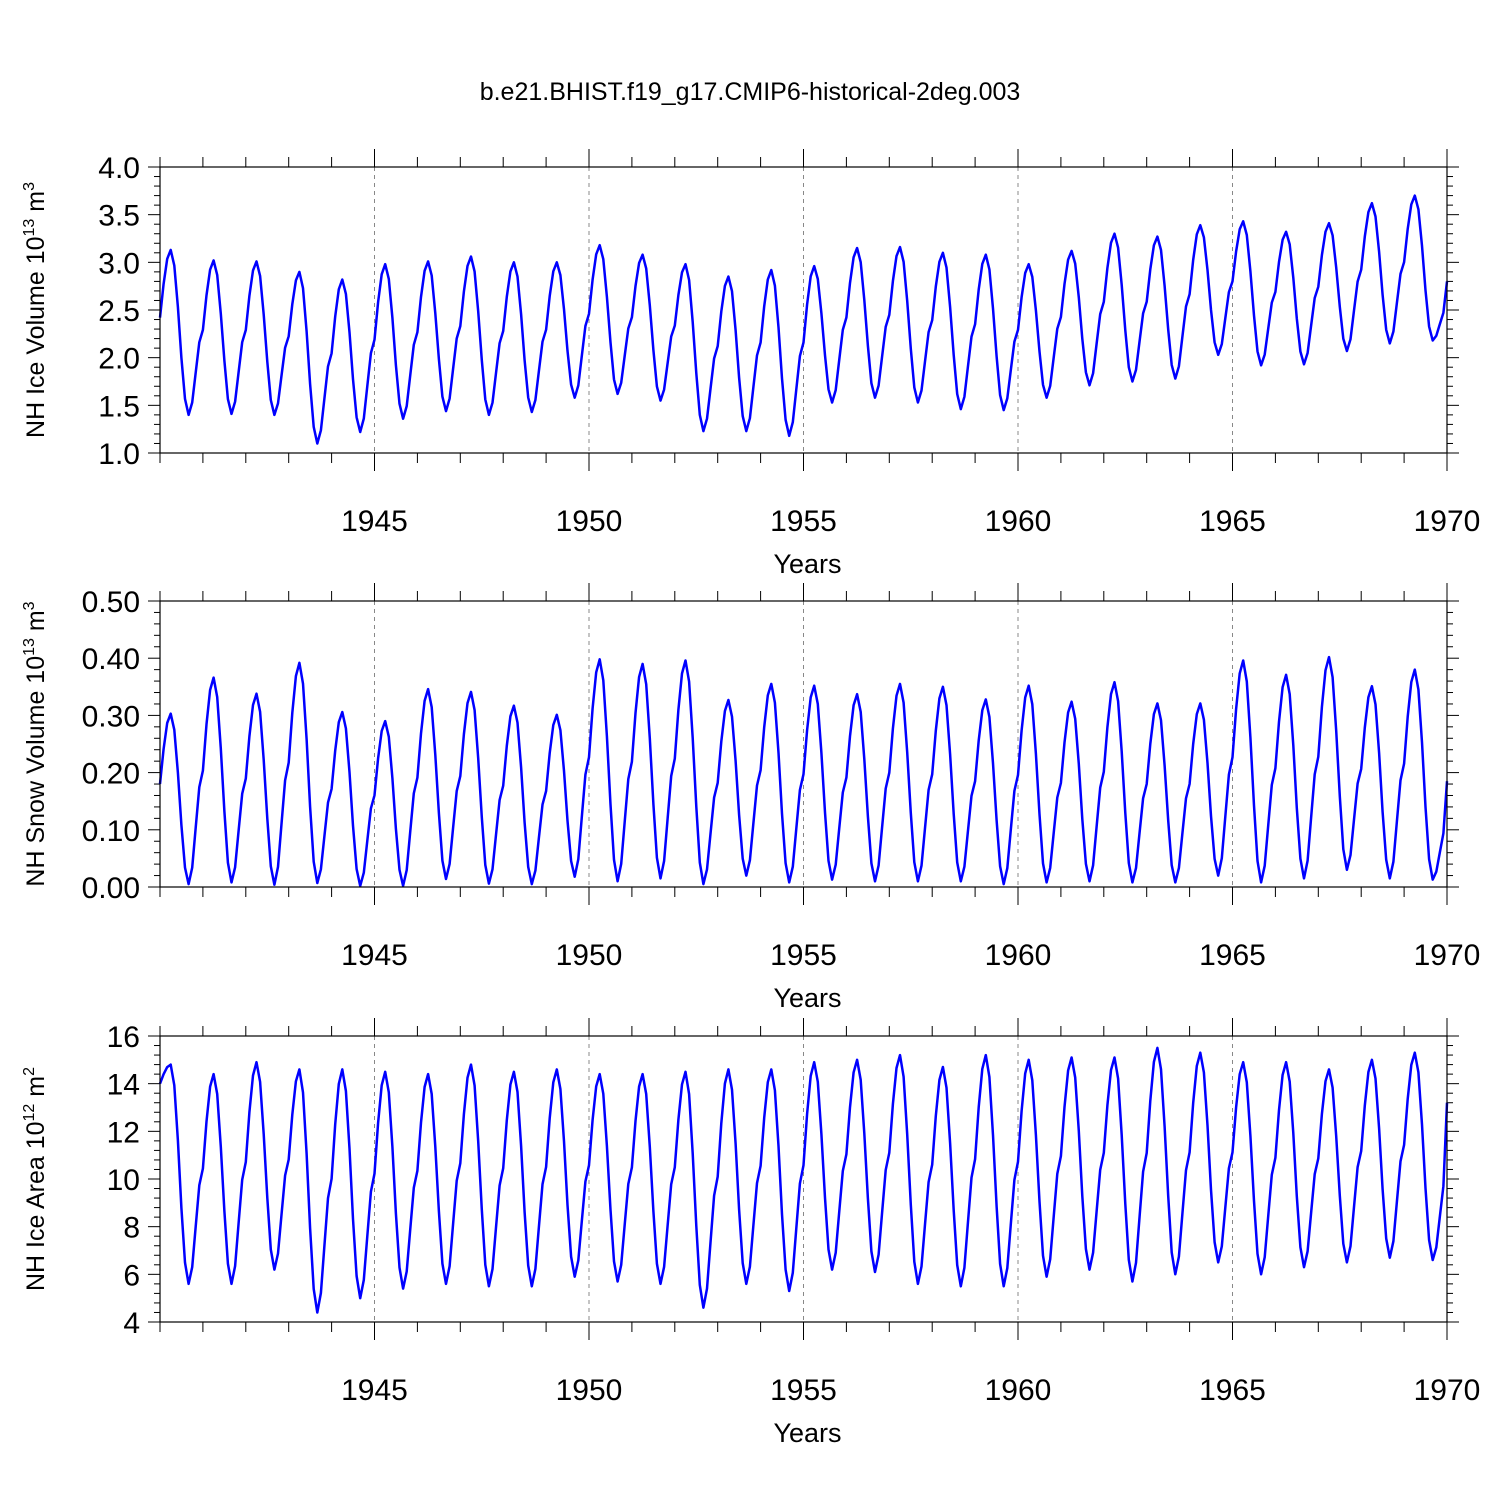 This screenshot has width=1500, height=1500. Describe the element at coordinates (123, 1085) in the screenshot. I see `y-tick-label: 14` at that location.